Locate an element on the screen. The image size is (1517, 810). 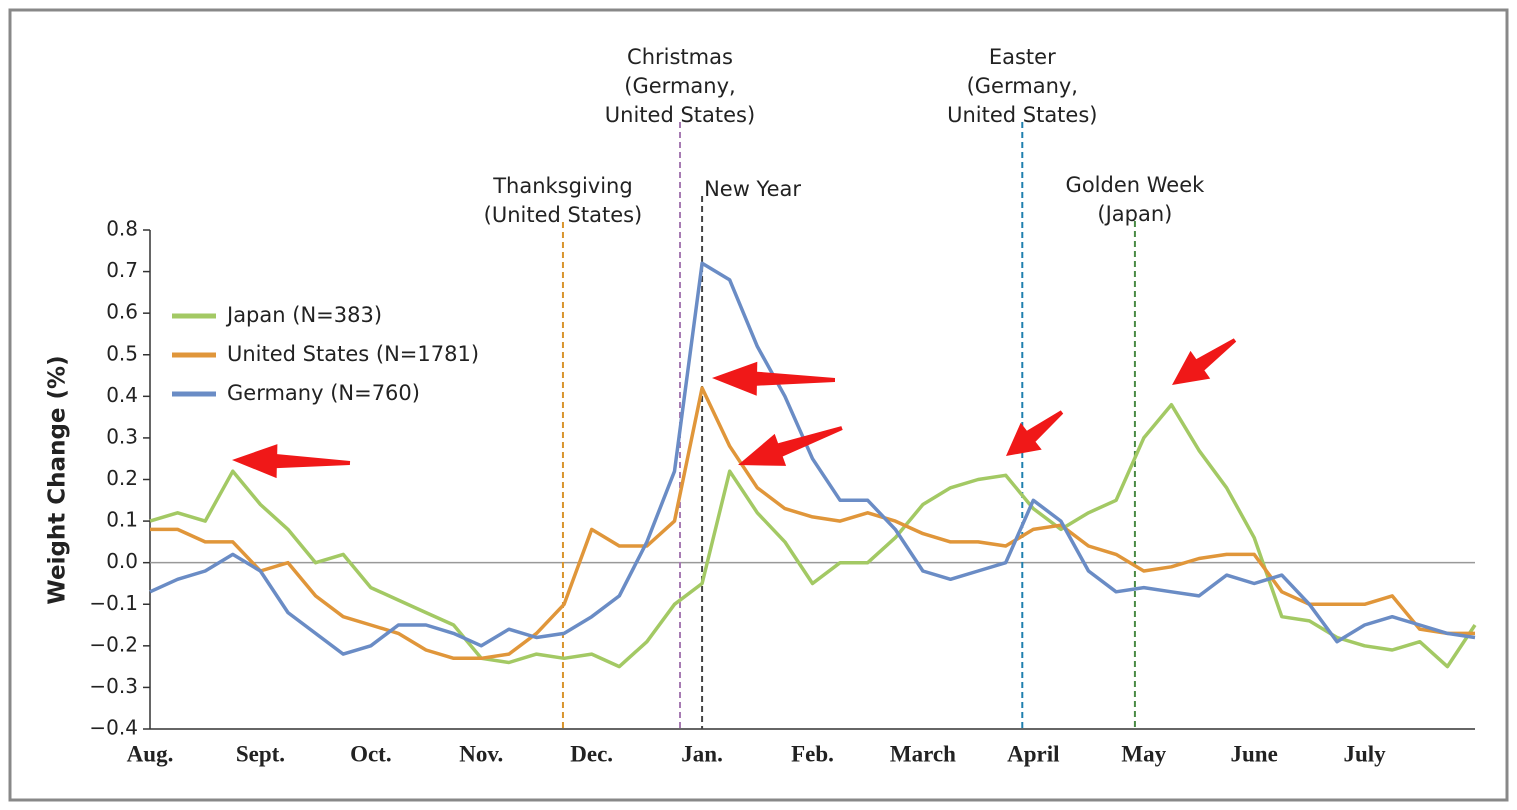
legend-label: United States (N=1781) is located at coordinates (353, 354).